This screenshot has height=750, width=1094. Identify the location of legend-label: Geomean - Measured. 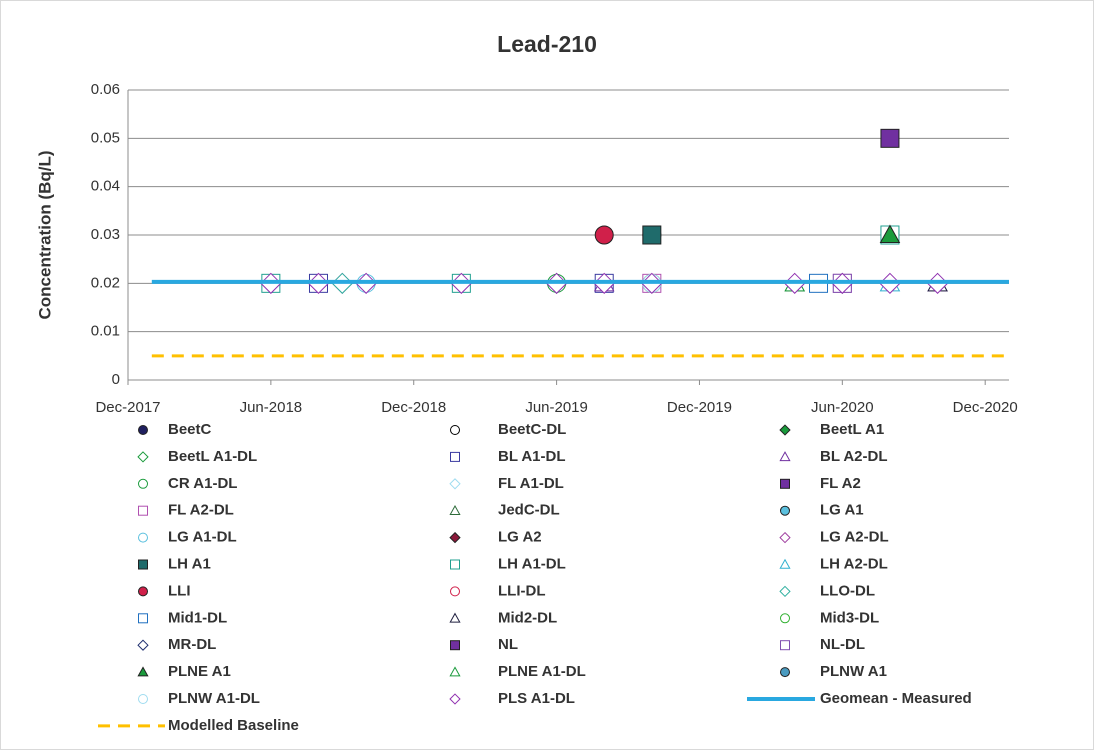
(896, 698).